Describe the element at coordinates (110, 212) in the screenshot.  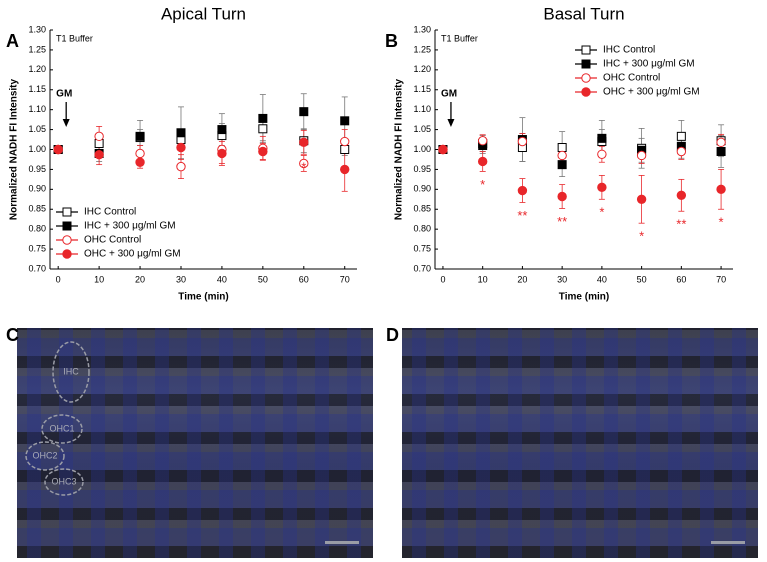
I see `legend-label: IHC Control` at that location.